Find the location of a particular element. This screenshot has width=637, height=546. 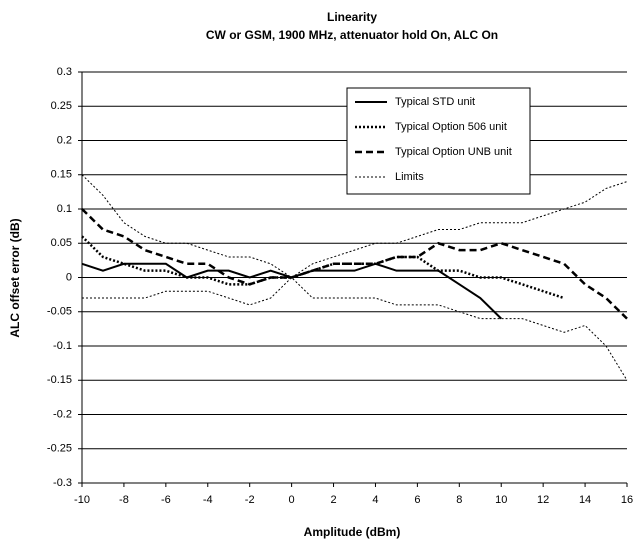

x-tick-label: -10 is located at coordinates (82, 500).